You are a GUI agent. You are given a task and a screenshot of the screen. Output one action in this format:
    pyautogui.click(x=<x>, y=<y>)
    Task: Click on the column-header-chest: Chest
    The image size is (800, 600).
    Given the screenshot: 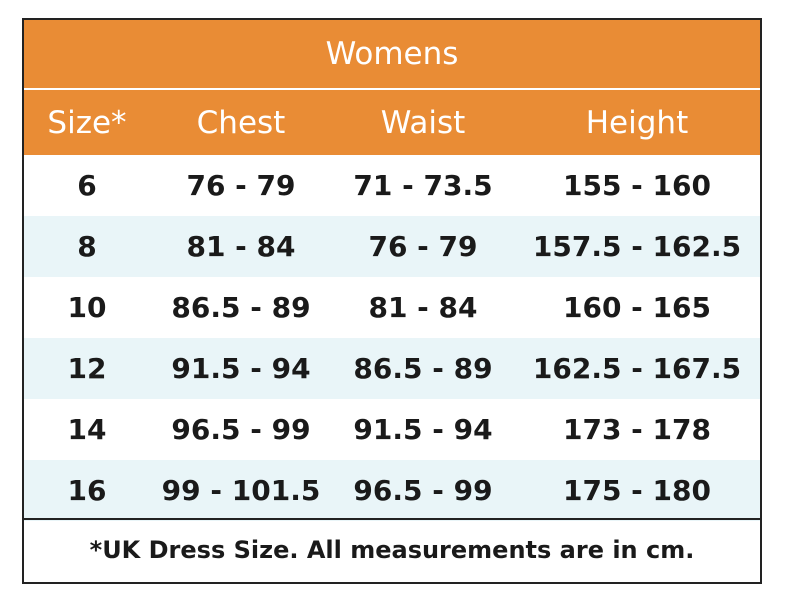 What is the action you would take?
    pyautogui.click(x=241, y=122)
    